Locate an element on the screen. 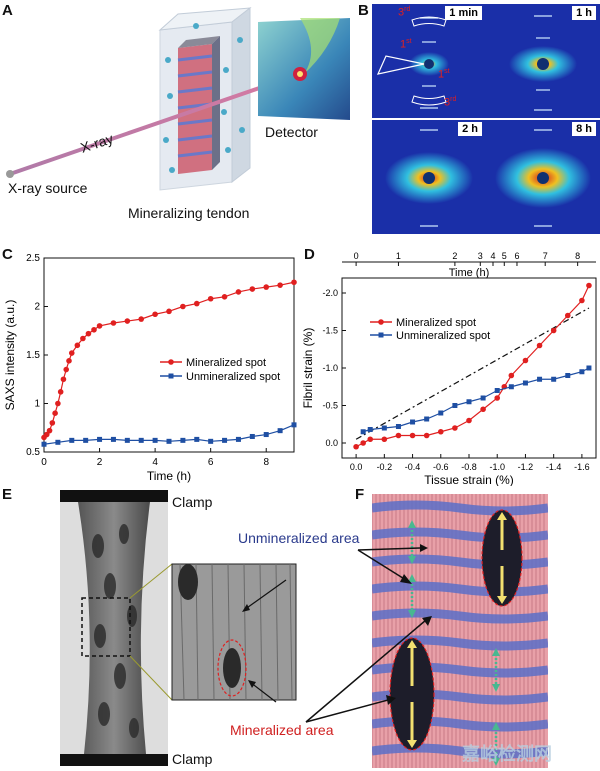 The height and width of the screenshot is (771, 600). panel-label-e: E is located at coordinates (7, 494).